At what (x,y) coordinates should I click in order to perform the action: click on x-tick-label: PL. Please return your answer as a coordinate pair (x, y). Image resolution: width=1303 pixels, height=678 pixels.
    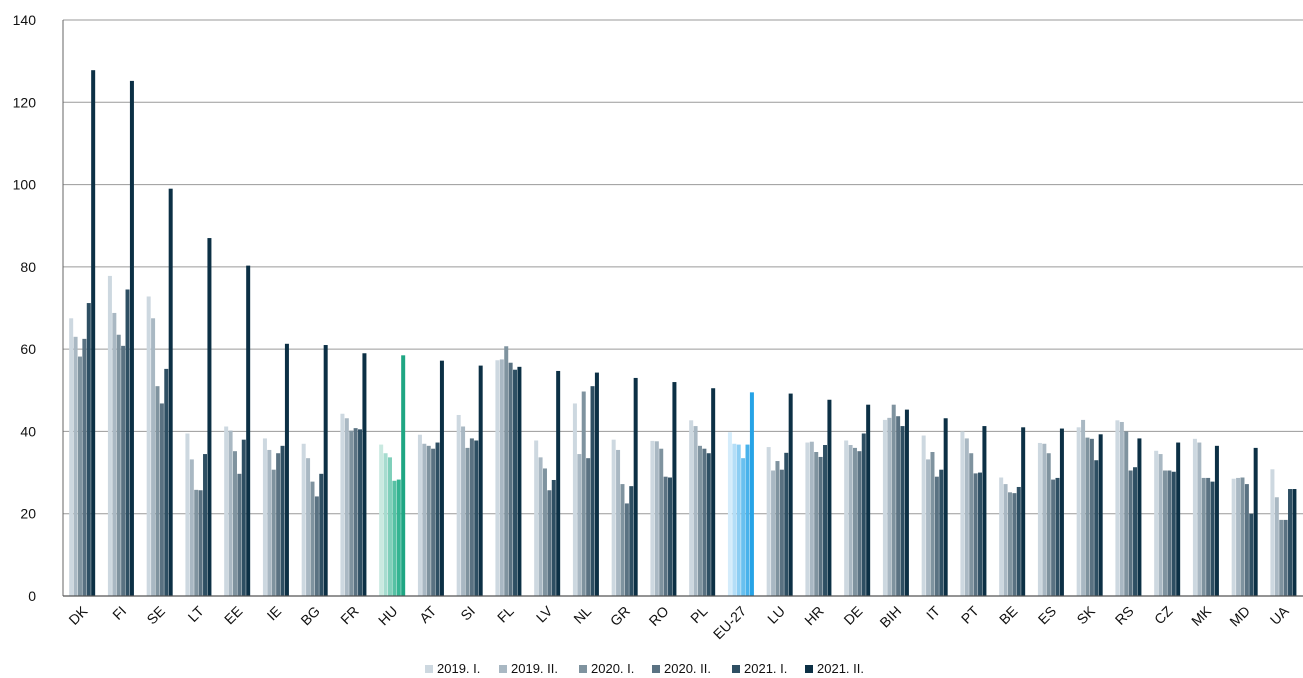
    Looking at the image, I should click on (699, 615).